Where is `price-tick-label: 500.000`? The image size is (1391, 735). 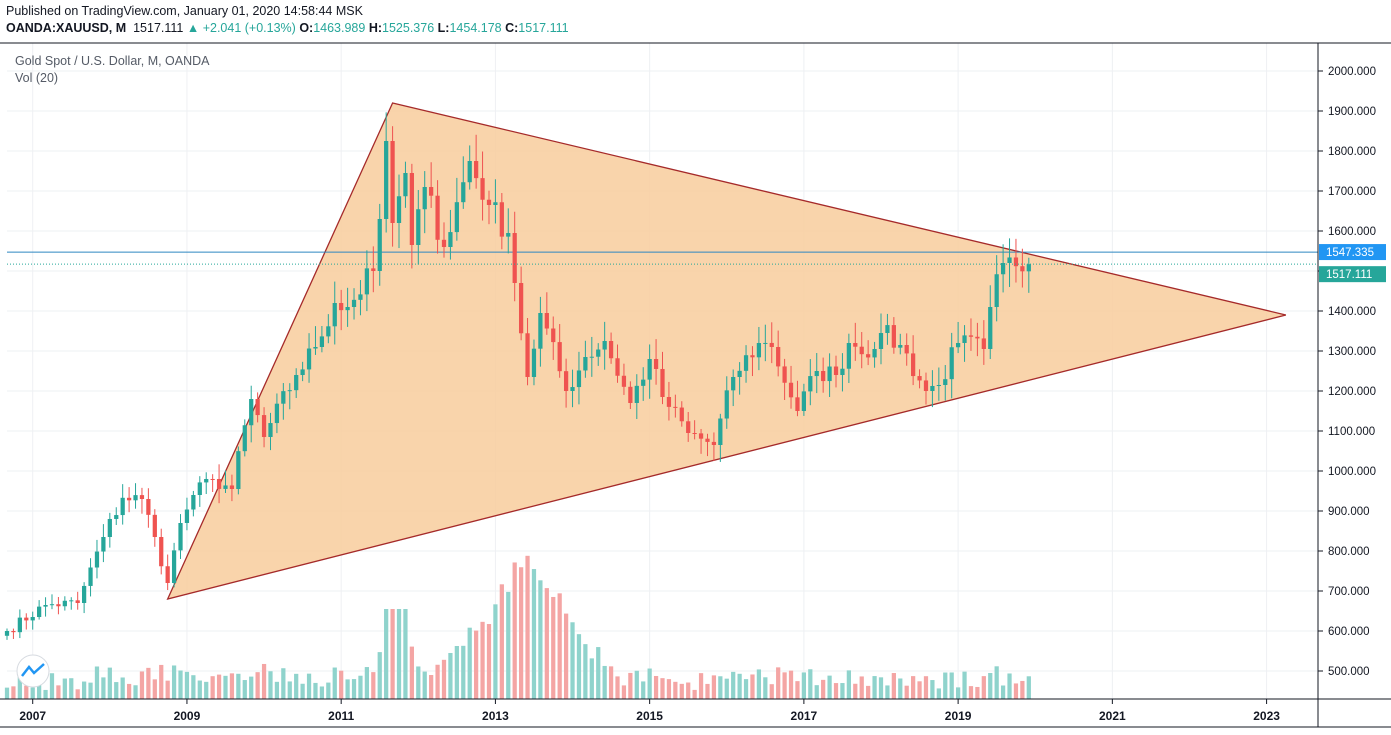 price-tick-label: 500.000 is located at coordinates (1349, 672).